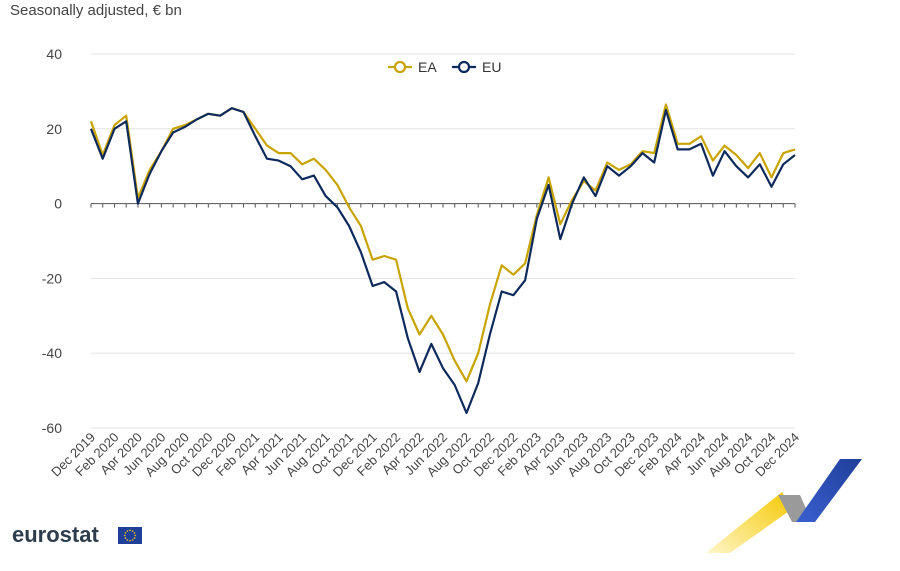 The image size is (900, 571). I want to click on y-tick-label: -40, so click(52, 353).